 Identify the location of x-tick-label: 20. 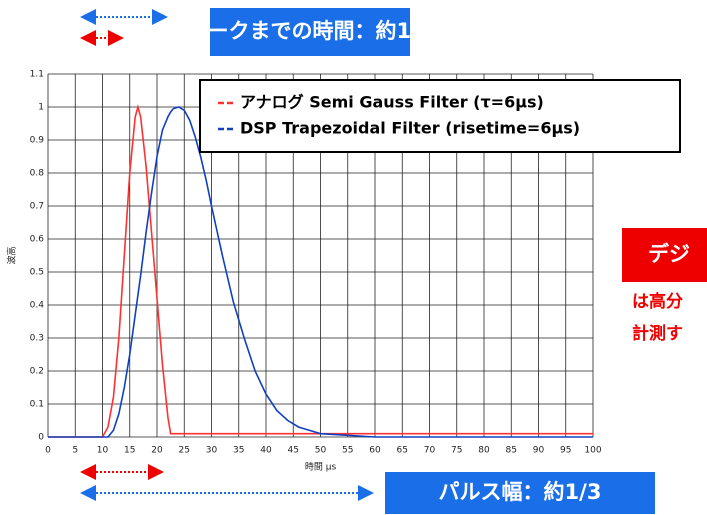
(157, 451).